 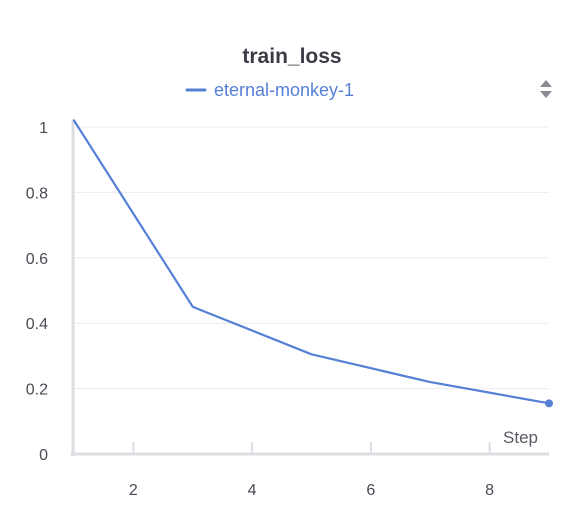 I want to click on y-tick-label: 0, so click(x=43, y=455).